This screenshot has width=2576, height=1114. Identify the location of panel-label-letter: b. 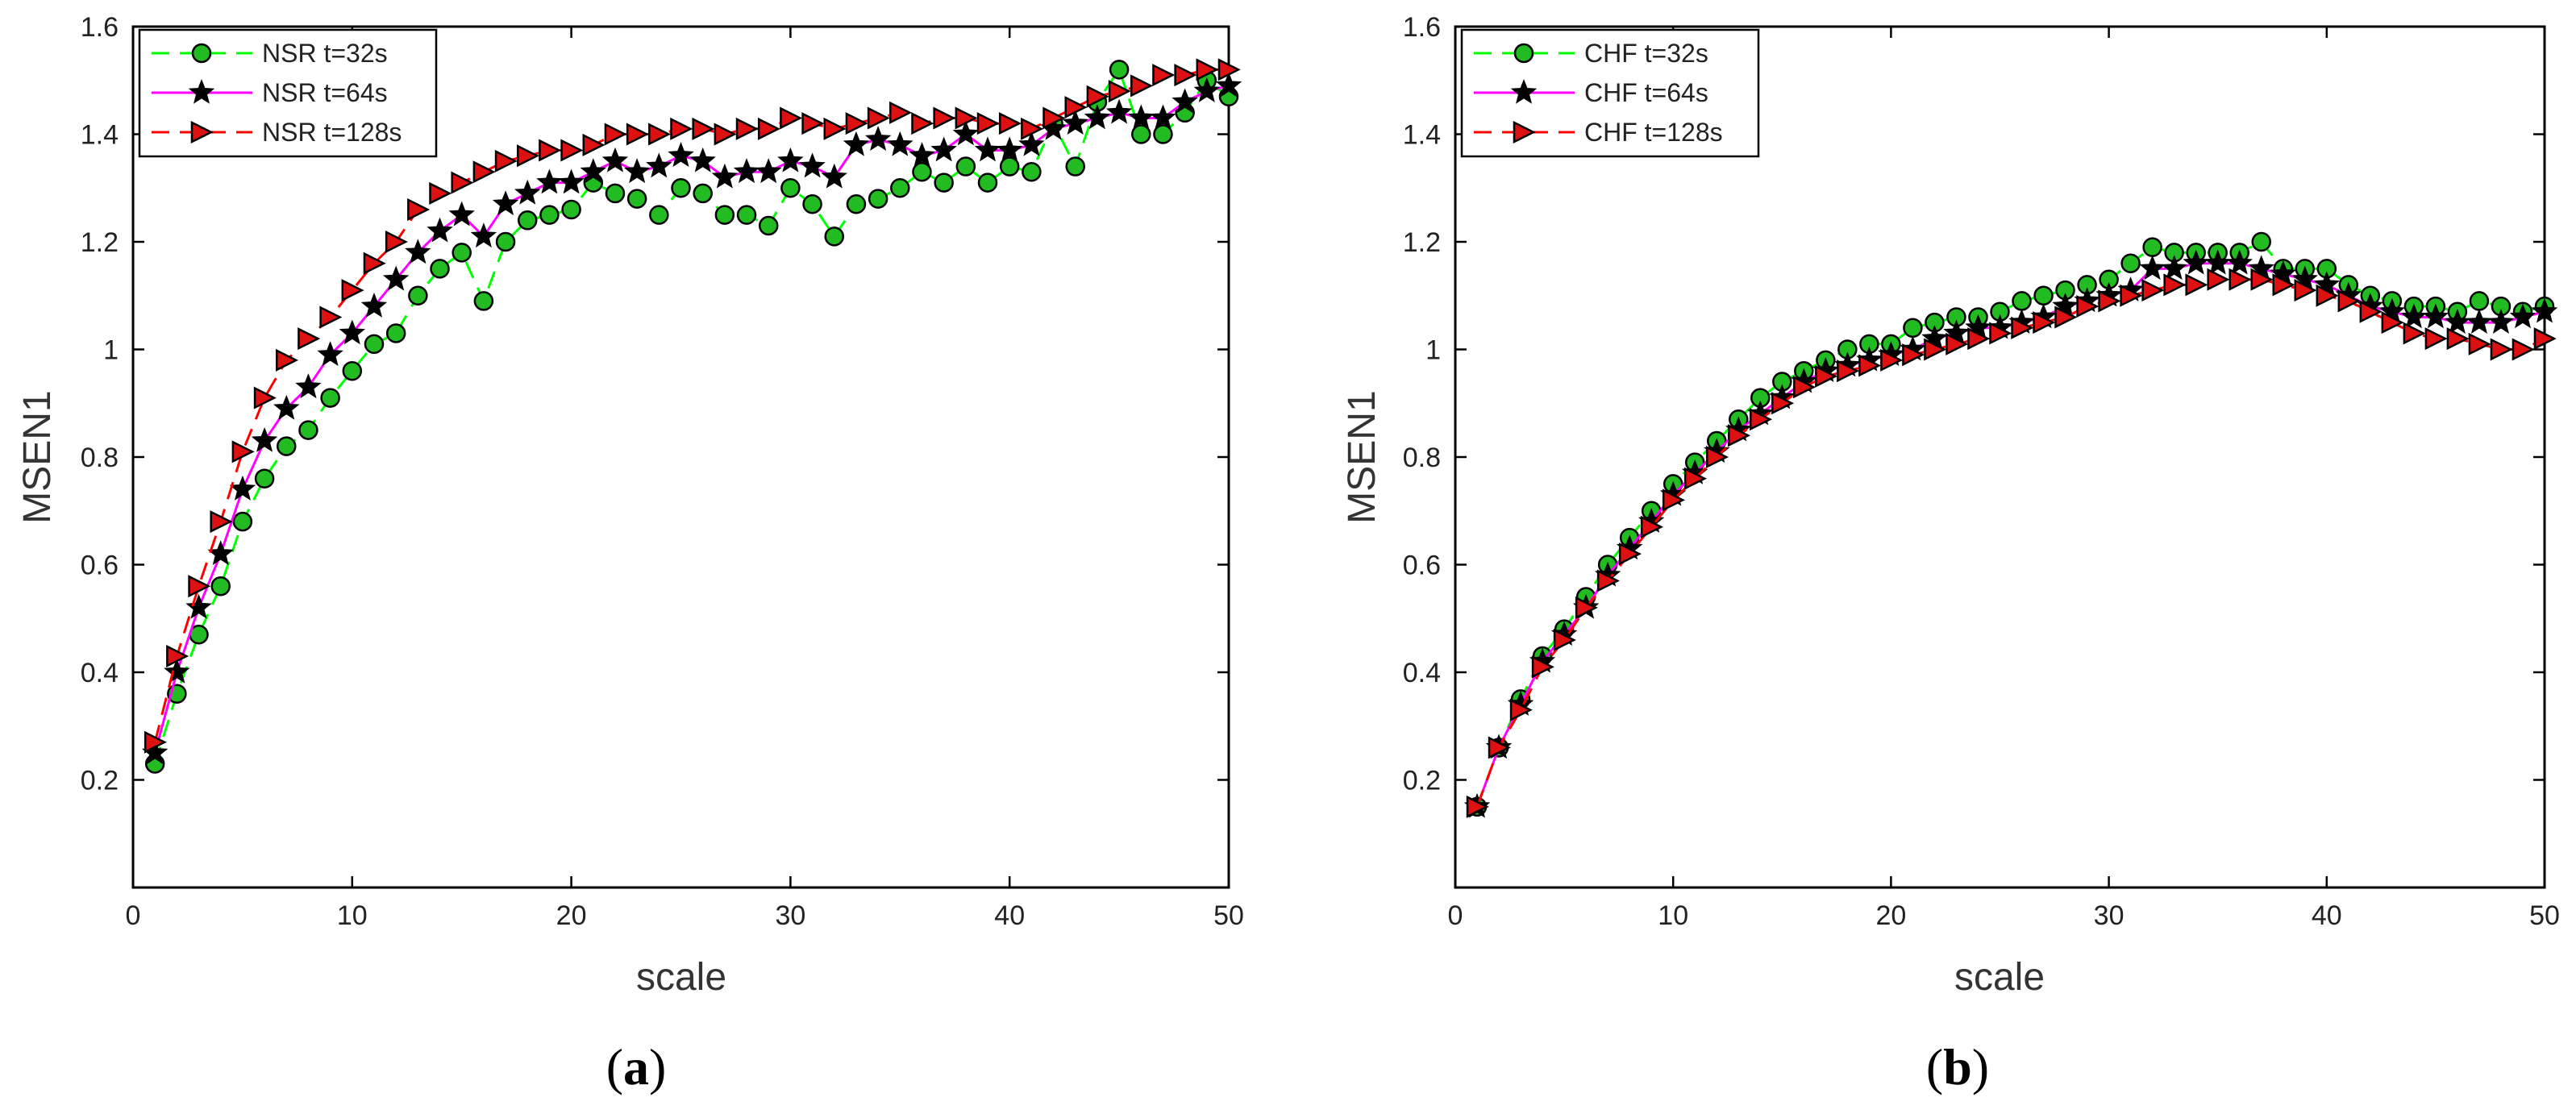
(1958, 1066).